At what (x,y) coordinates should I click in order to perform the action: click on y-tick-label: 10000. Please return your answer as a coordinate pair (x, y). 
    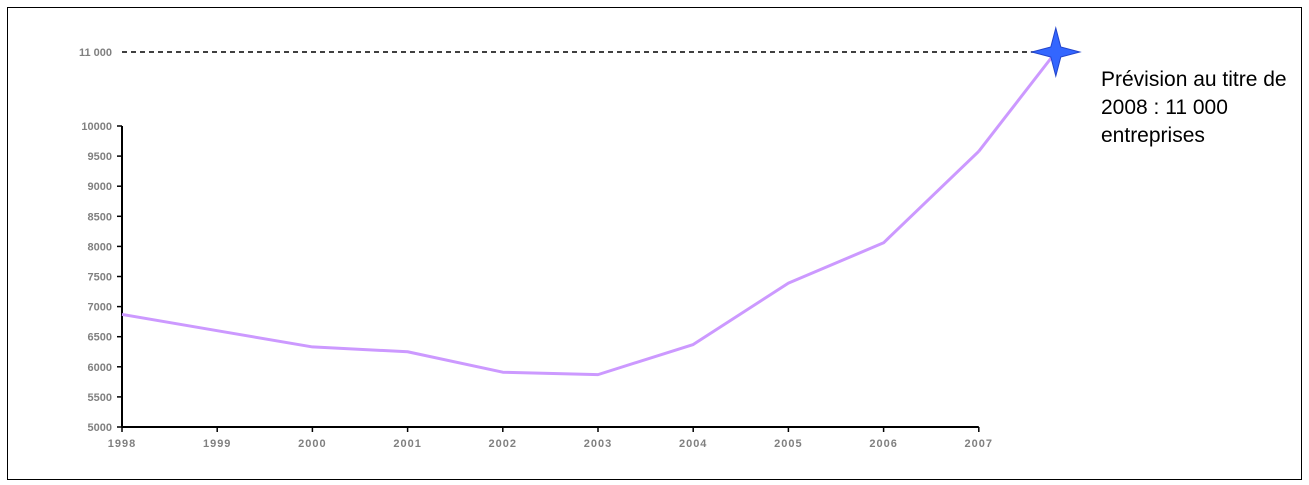
    Looking at the image, I should click on (96, 127).